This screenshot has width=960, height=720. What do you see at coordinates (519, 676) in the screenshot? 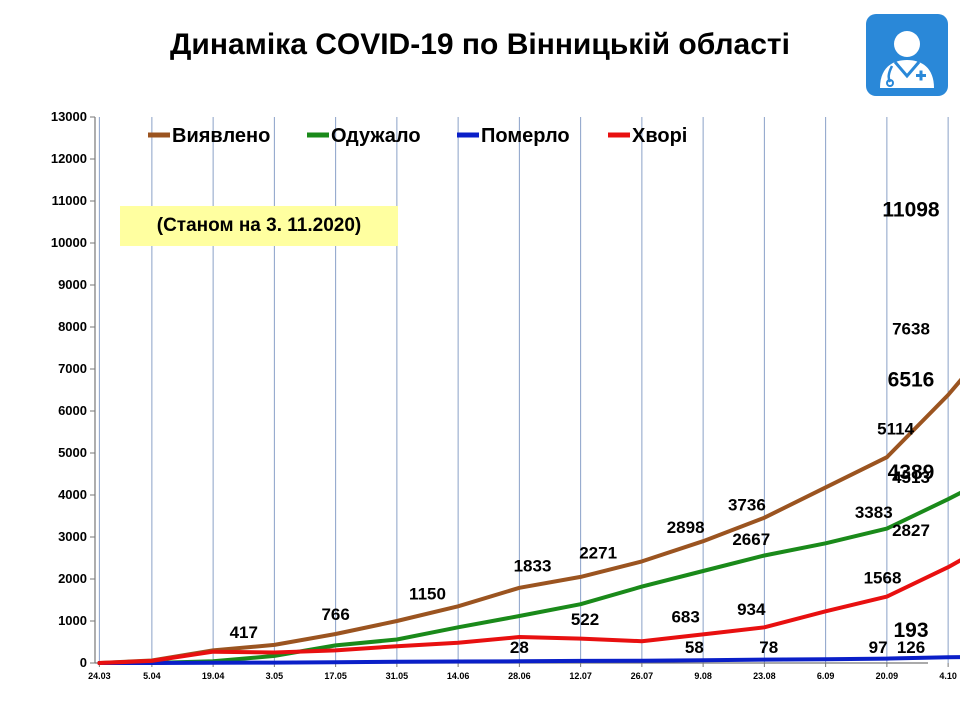
I see `x-tick-label: 28.06` at bounding box center [519, 676].